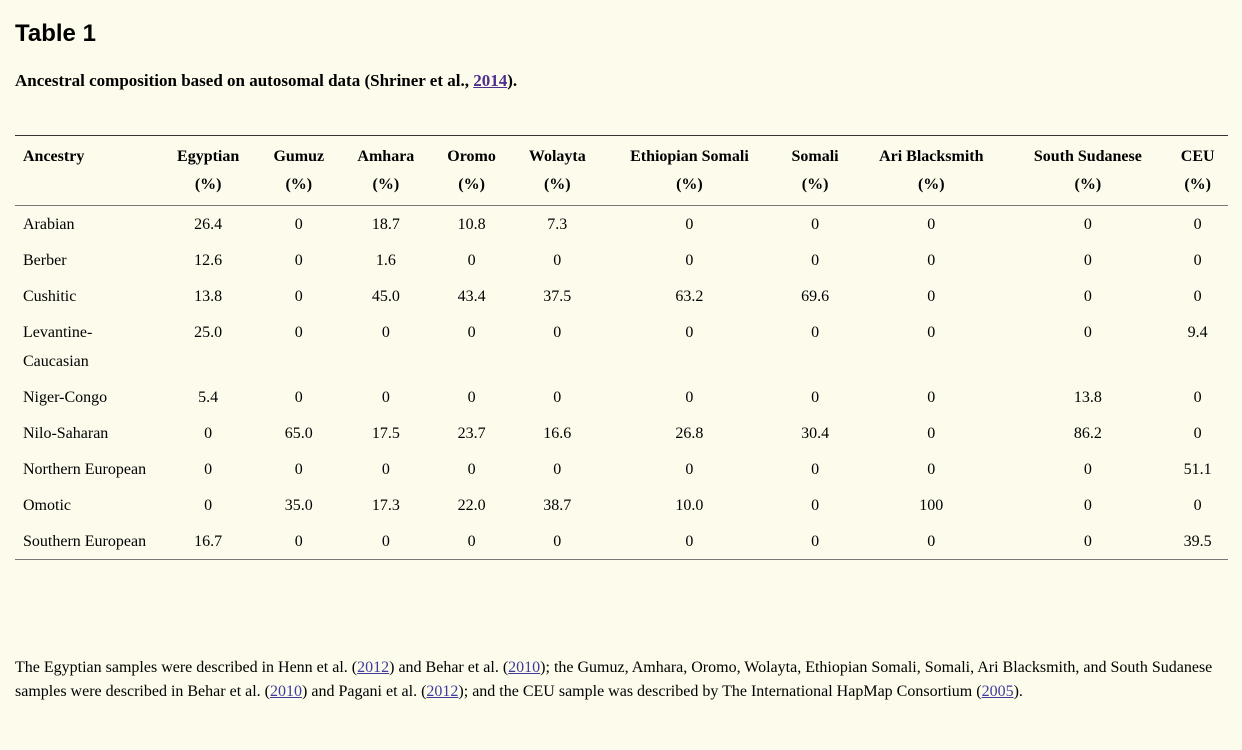  What do you see at coordinates (49, 224) in the screenshot?
I see `ancestry-cell: Arabian` at bounding box center [49, 224].